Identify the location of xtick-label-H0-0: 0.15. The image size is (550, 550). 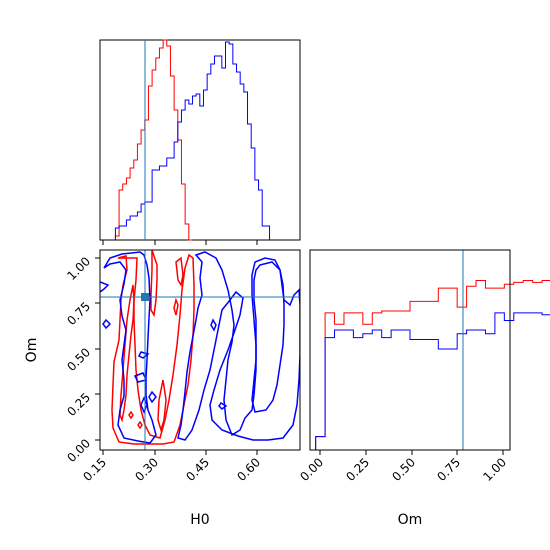
(94, 469).